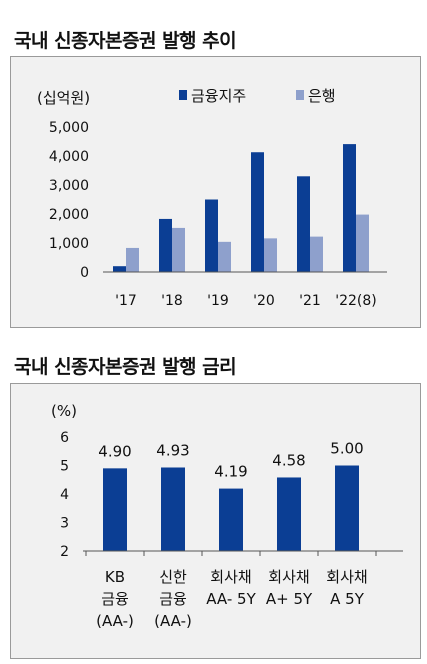  What do you see at coordinates (173, 577) in the screenshot?
I see `x-tick-label: 신한` at bounding box center [173, 577].